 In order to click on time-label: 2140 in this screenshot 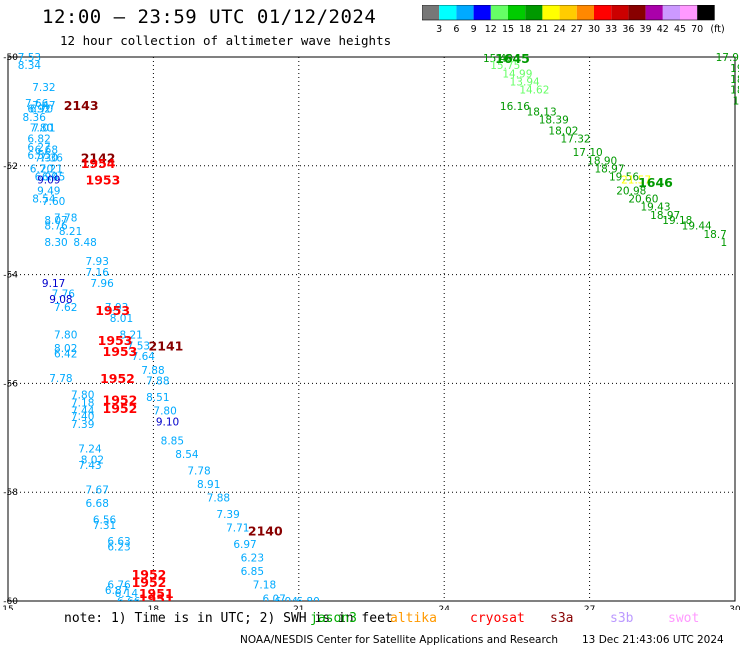, I will do `click(265, 530)`.